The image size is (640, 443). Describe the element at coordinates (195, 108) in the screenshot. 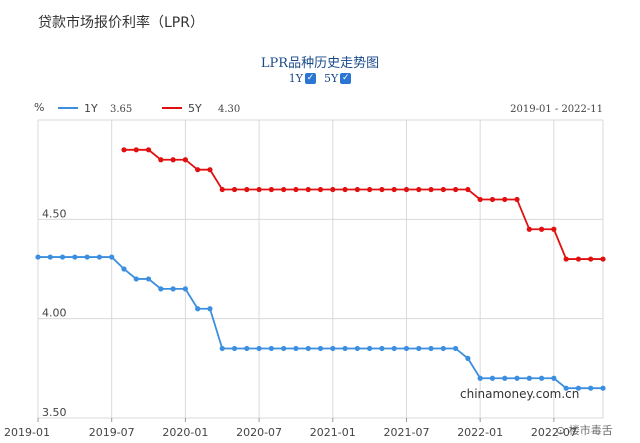

I see `legend-5y-name: 5Y` at that location.